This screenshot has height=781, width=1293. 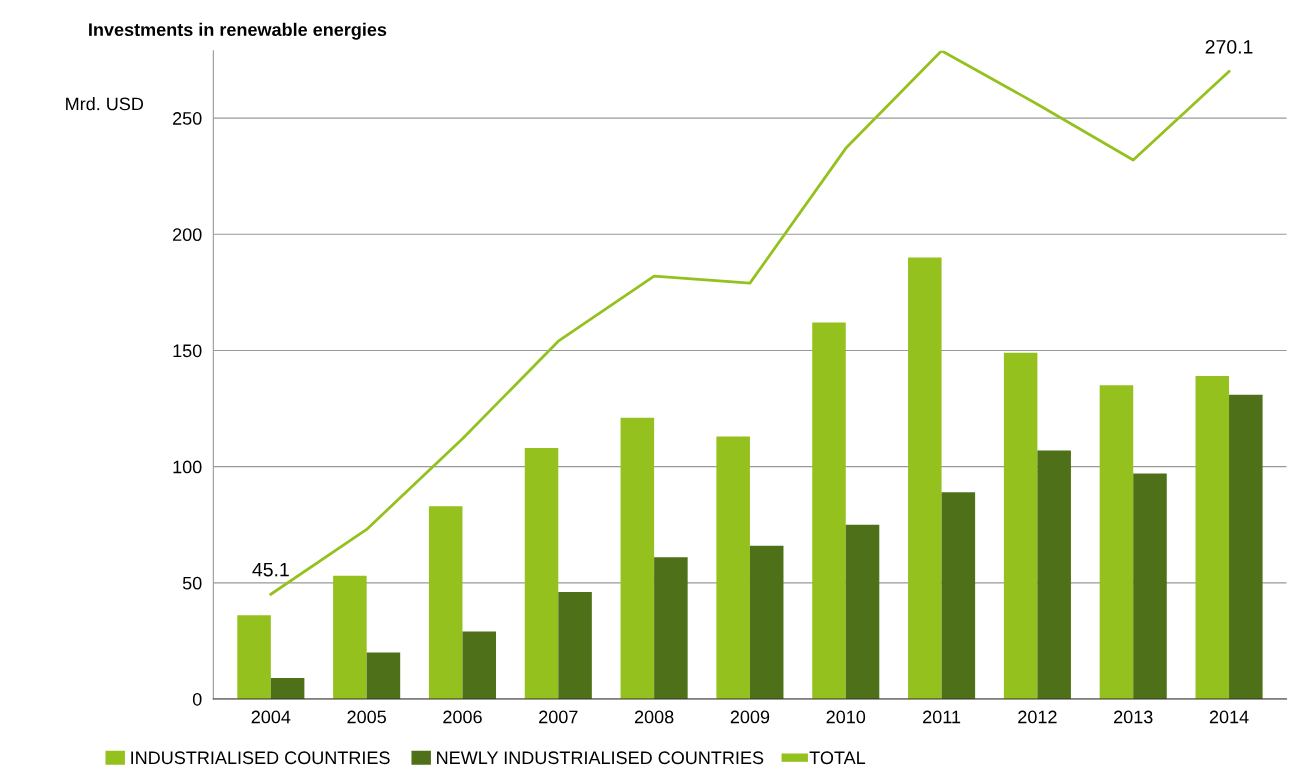 What do you see at coordinates (192, 583) in the screenshot?
I see `y-tick-label: 50` at bounding box center [192, 583].